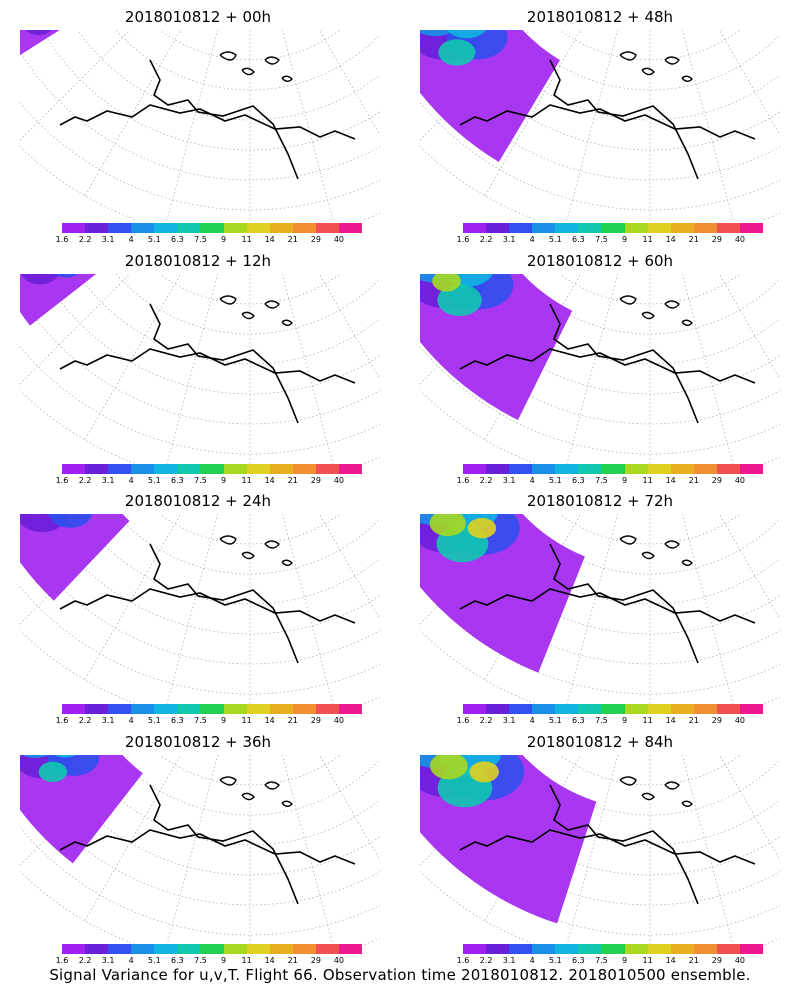 The width and height of the screenshot is (800, 1000). I want to click on panel-title: 2018010812 + 12h, so click(198, 261).